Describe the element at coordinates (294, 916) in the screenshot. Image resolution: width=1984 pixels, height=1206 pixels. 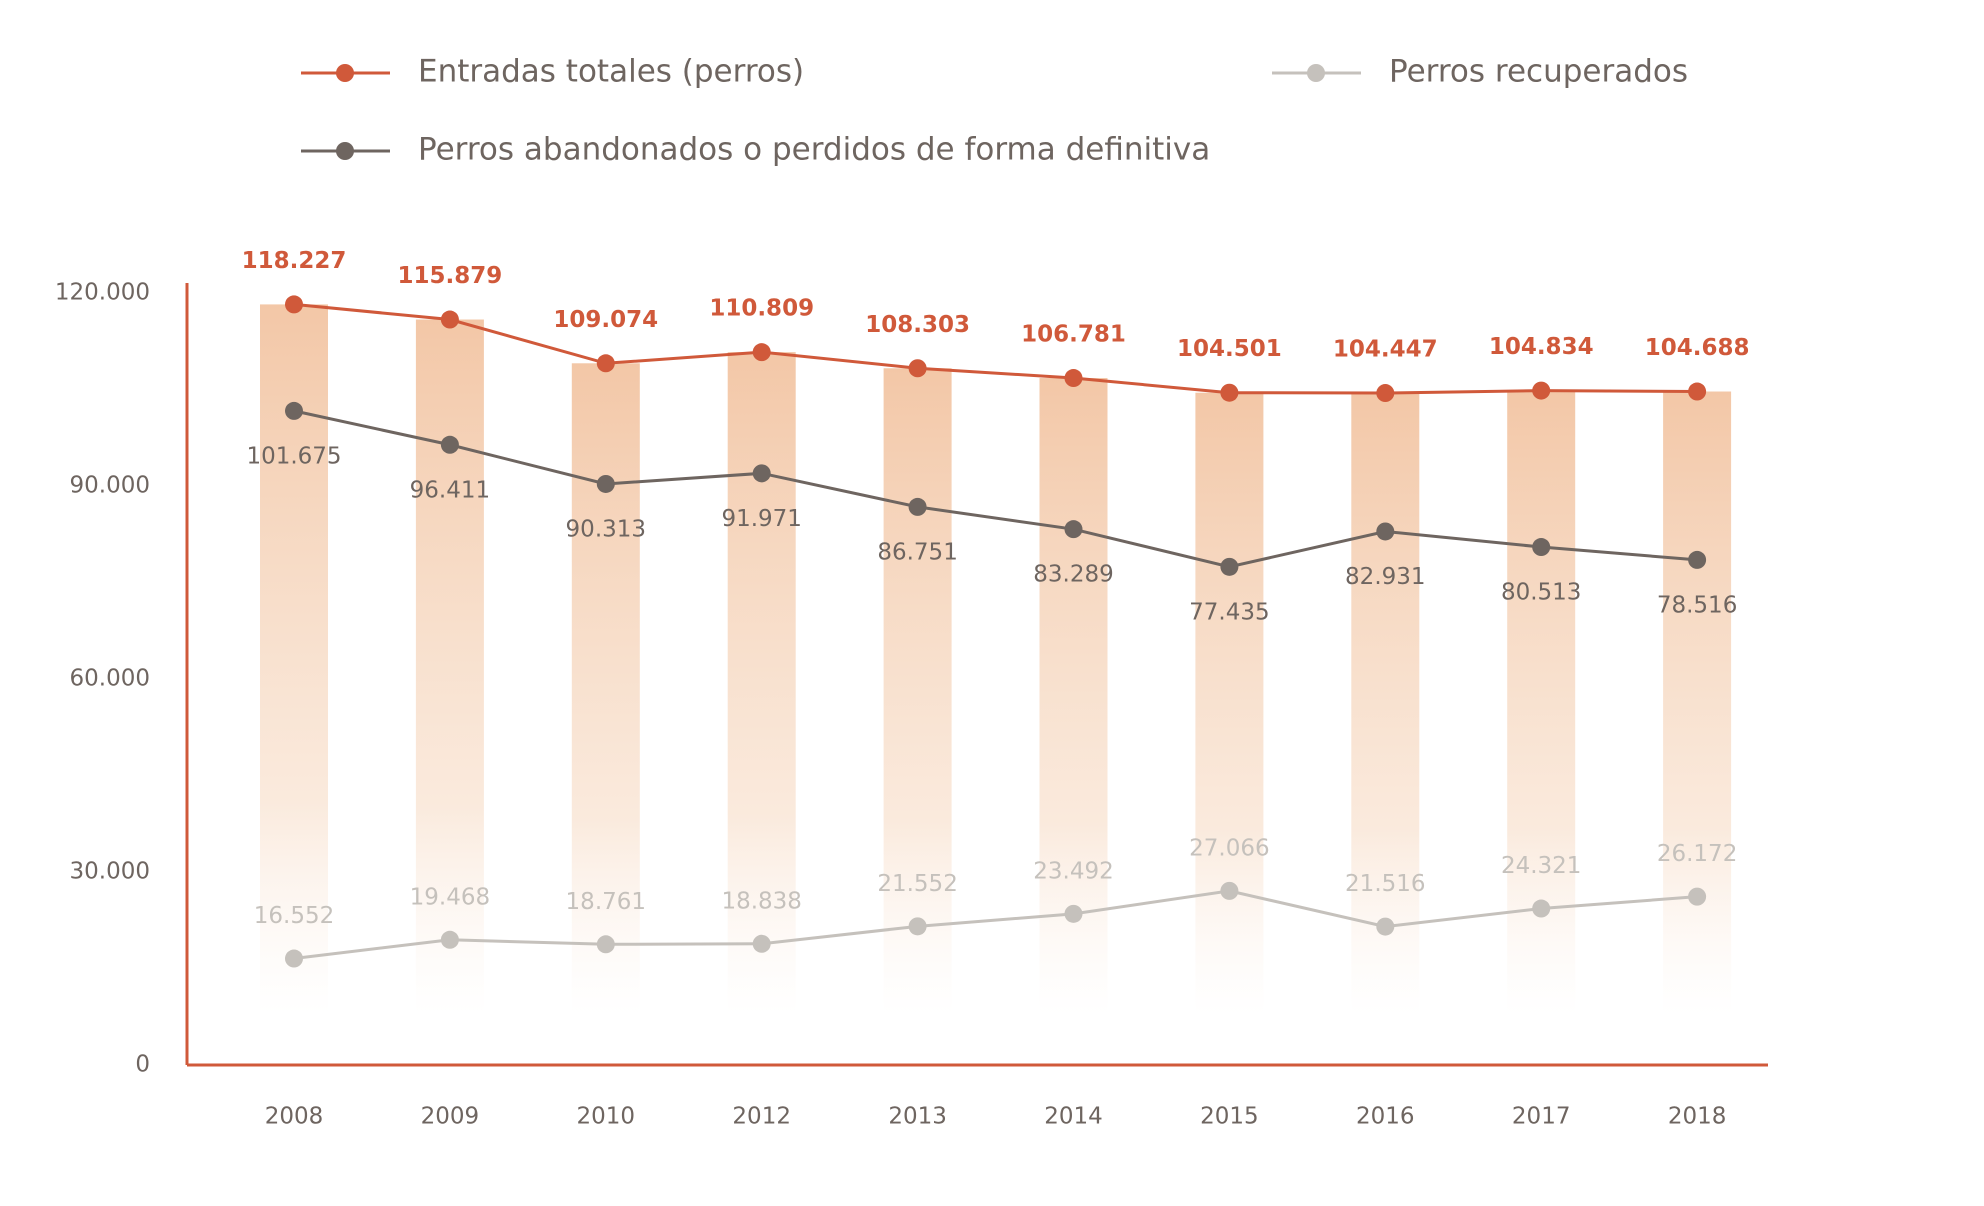
I see `data-label: 16.552` at that location.